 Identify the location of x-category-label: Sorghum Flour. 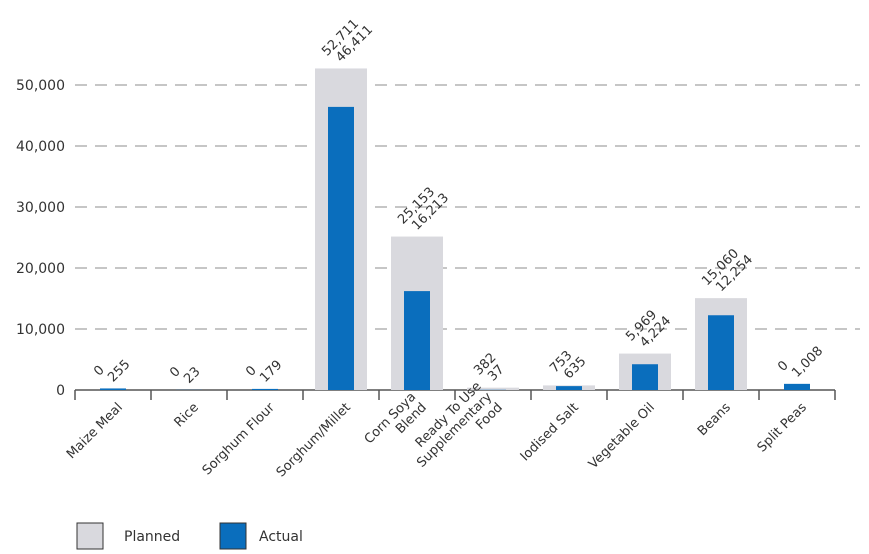
(239, 439).